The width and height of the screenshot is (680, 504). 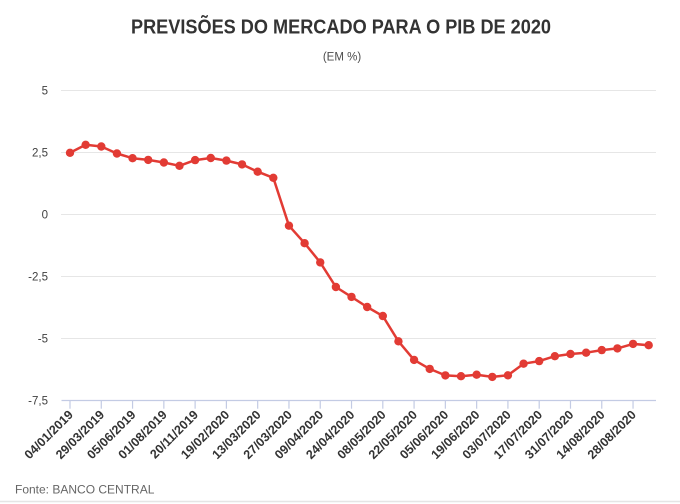 I want to click on svg-text: -5, so click(x=43, y=340).